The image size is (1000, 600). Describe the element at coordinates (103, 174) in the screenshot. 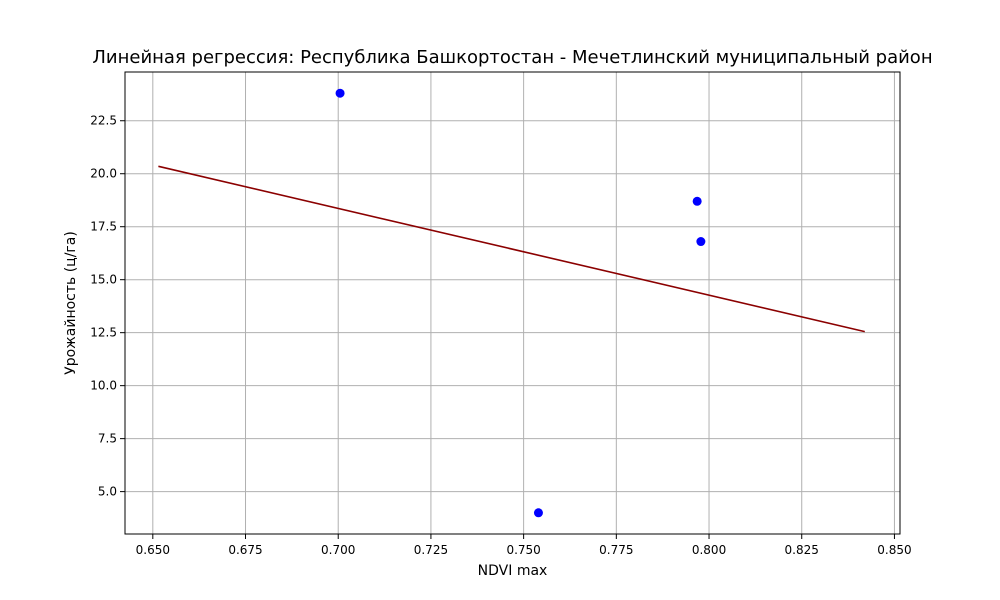

I see `y-tick-label: 20.0` at that location.